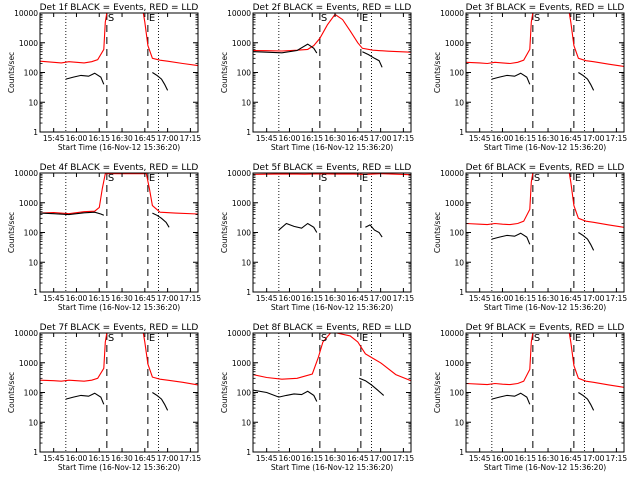  Describe the element at coordinates (545, 328) in the screenshot. I see `panel-title: Det 9f BLACK = Events, RED = LLD` at that location.